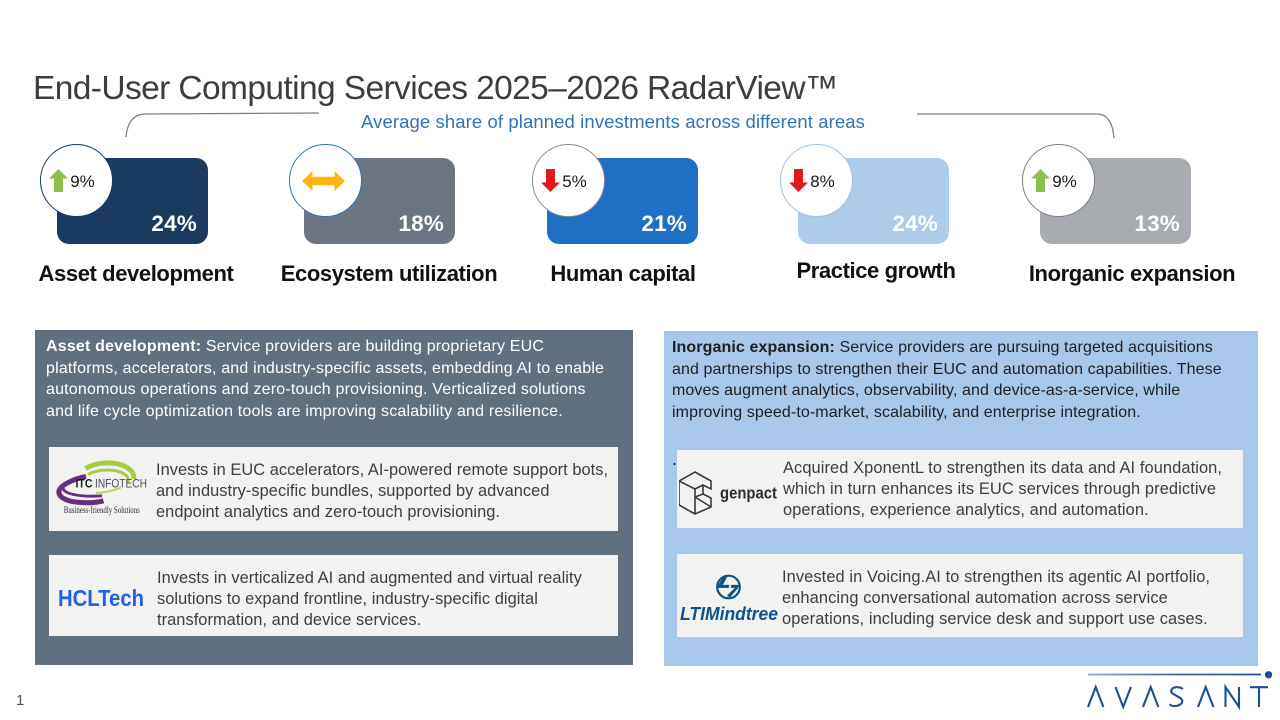  I want to click on svg-text: INFOTECH, so click(121, 484).